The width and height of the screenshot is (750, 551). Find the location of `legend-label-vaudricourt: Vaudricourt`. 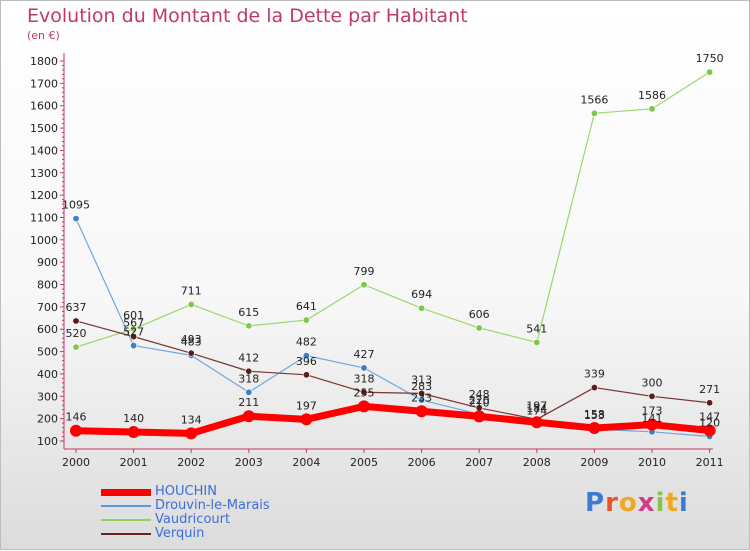

legend-label-vaudricourt: Vaudricourt is located at coordinates (193, 519).